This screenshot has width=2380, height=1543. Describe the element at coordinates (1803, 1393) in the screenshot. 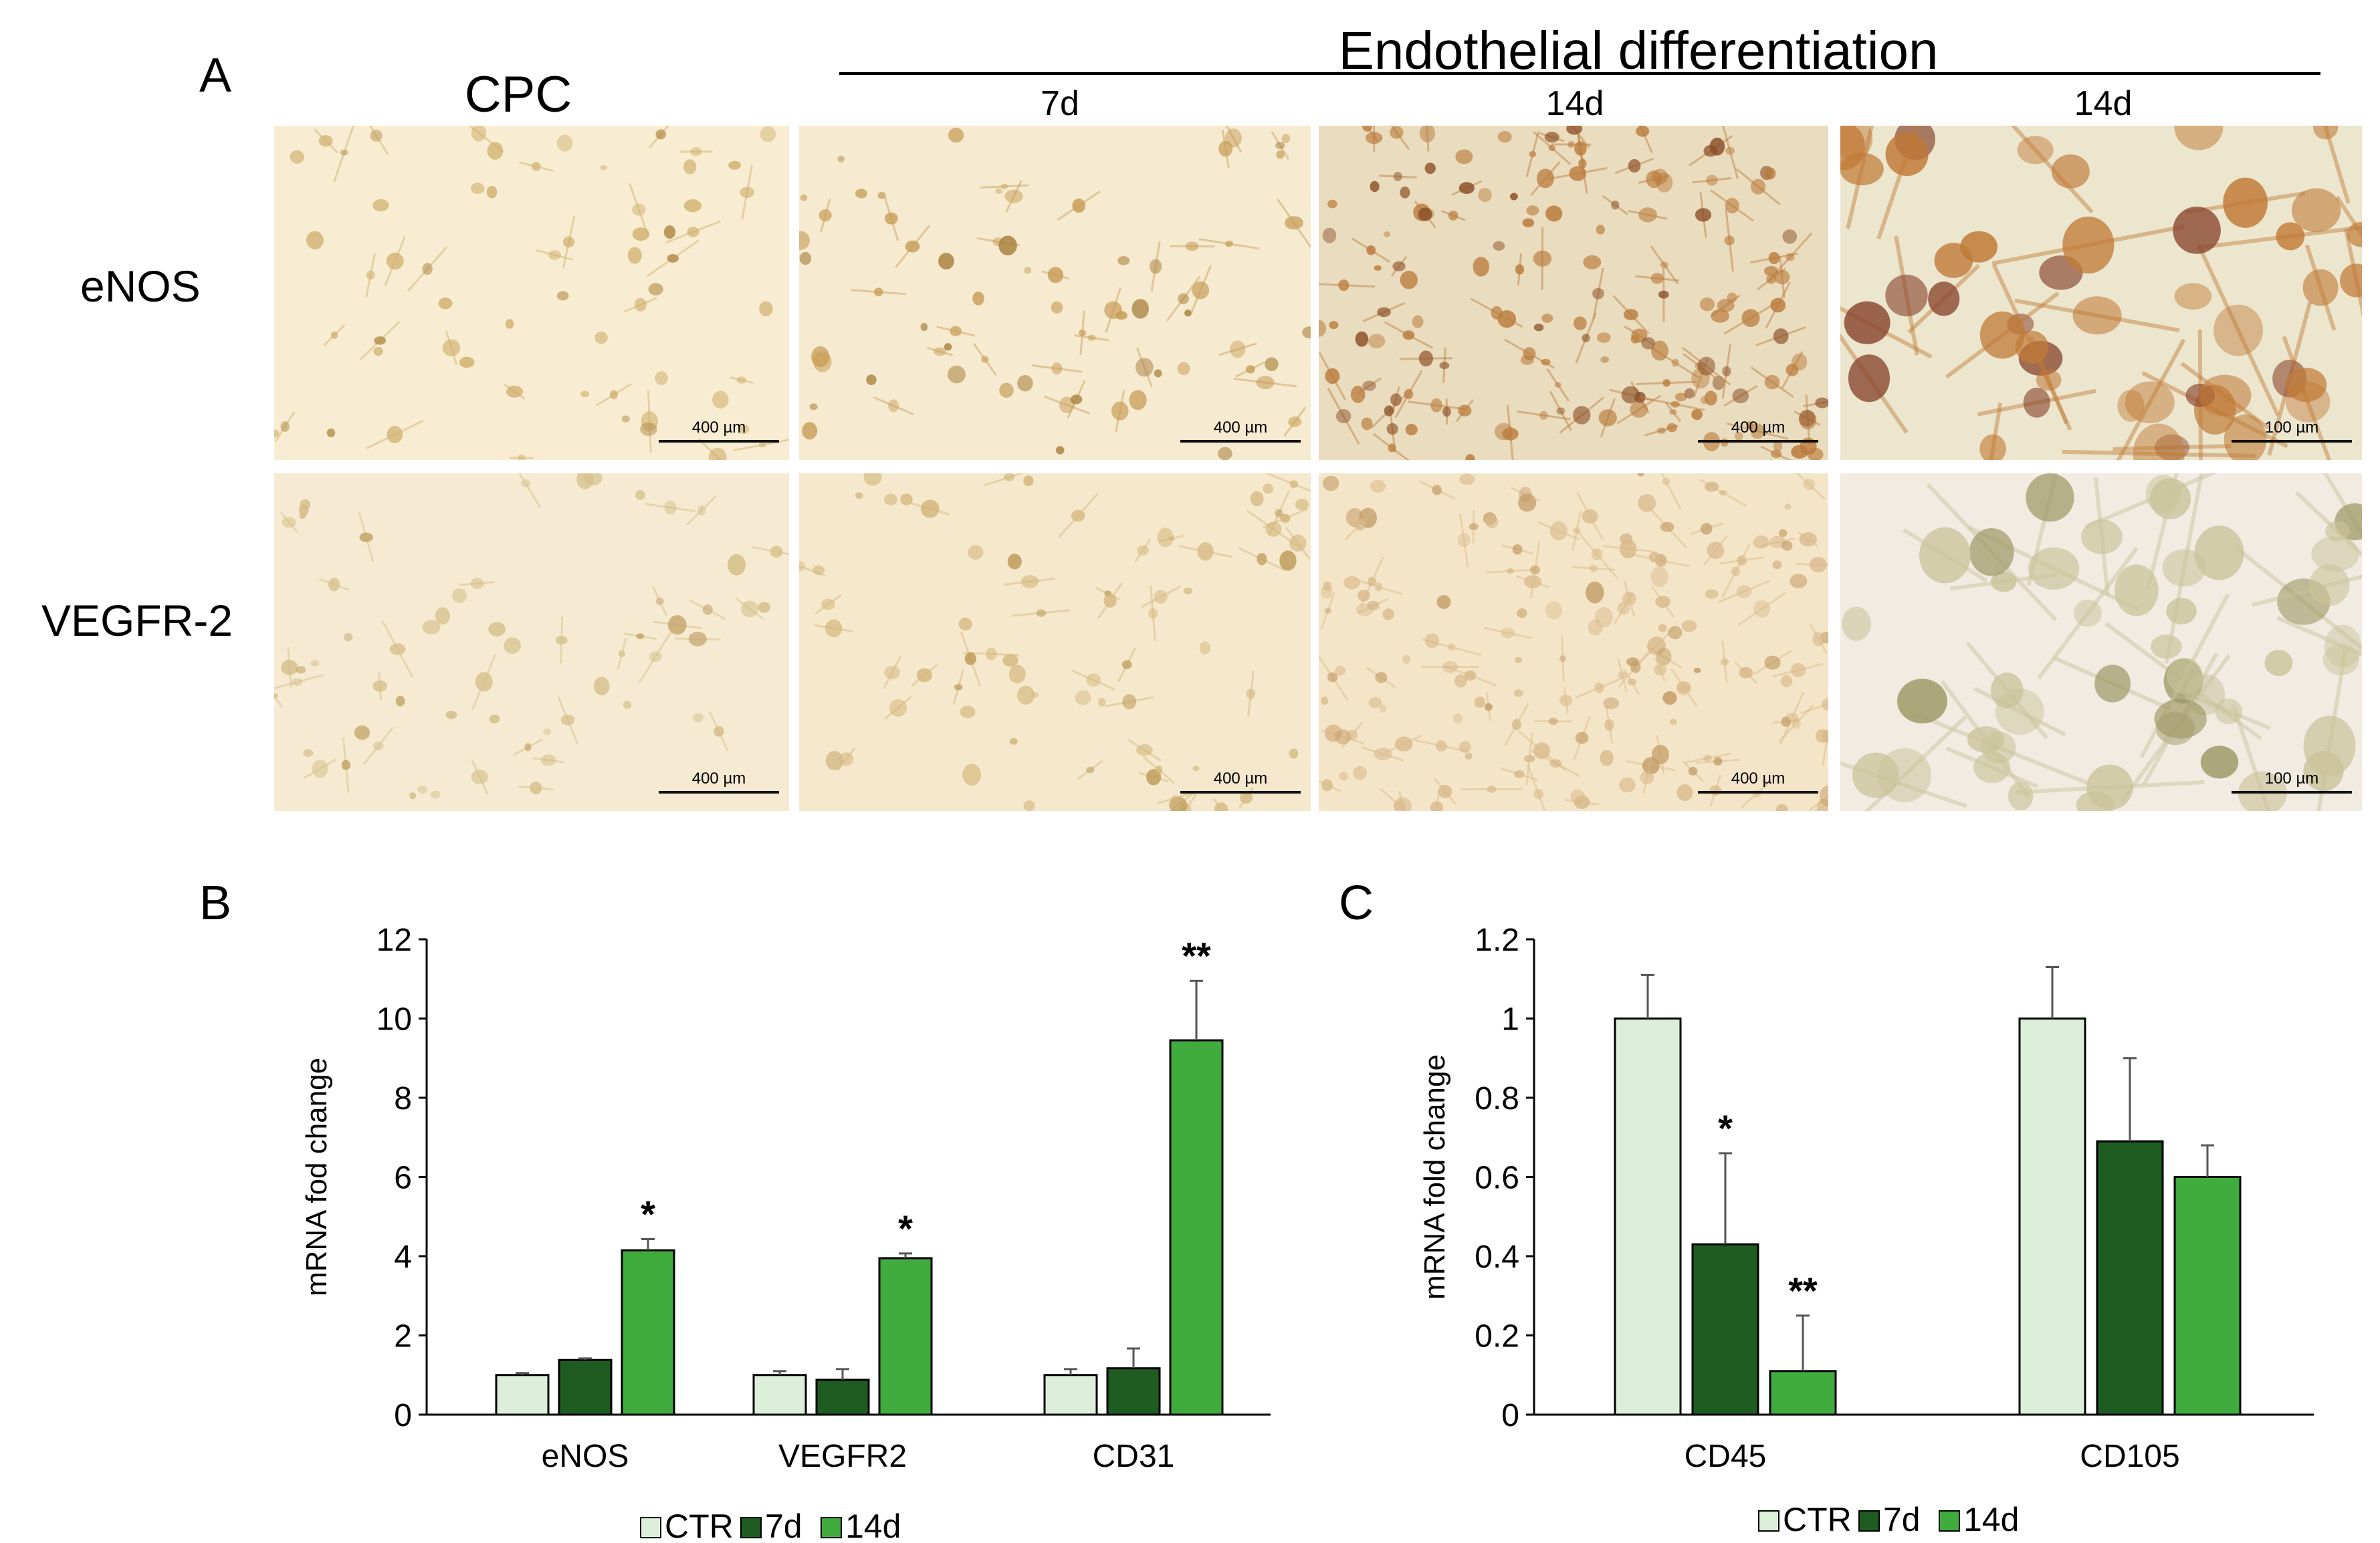

I see `bar-14d-CD45` at that location.